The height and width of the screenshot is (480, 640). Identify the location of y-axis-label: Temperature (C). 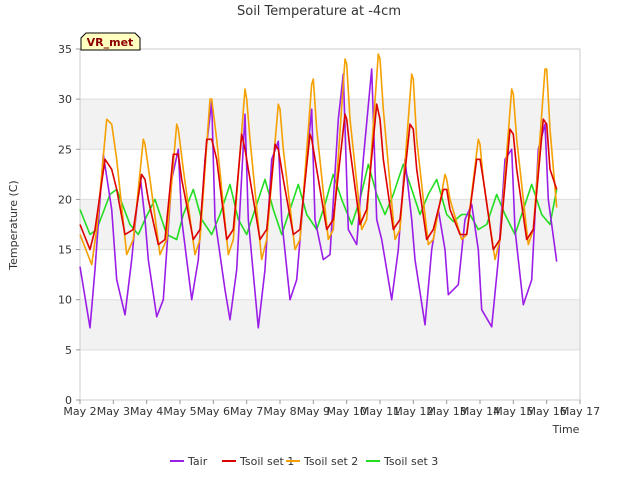
(13, 225).